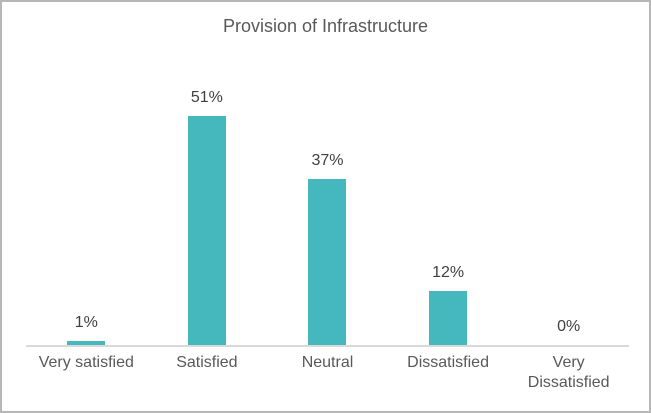 This screenshot has width=651, height=413. What do you see at coordinates (86, 362) in the screenshot?
I see `category-label: Very satisfied` at bounding box center [86, 362].